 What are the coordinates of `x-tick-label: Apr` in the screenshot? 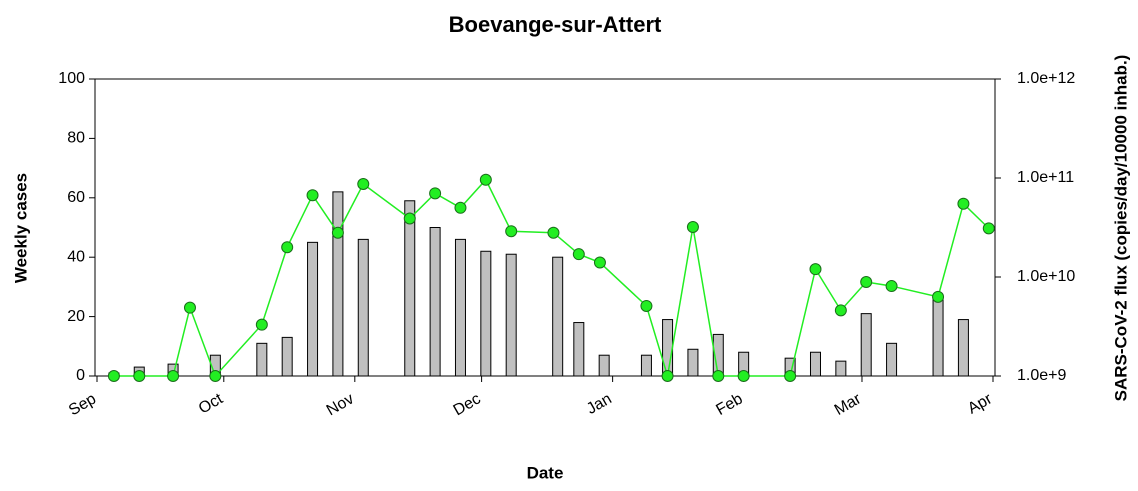 It's located at (980, 404).